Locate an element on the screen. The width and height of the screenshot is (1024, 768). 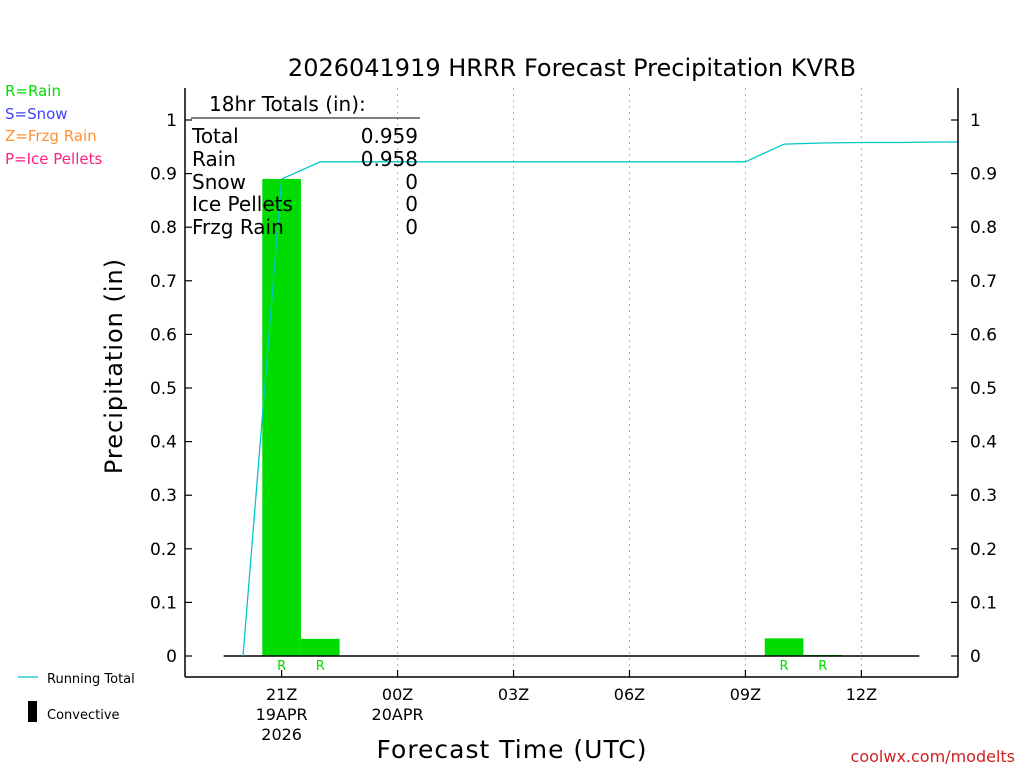
y-axis-right: 0 0.1 0.2 0.3 0.4 0.5 0.6 0.7 0.8 0.9 1 is located at coordinates (974, 389).